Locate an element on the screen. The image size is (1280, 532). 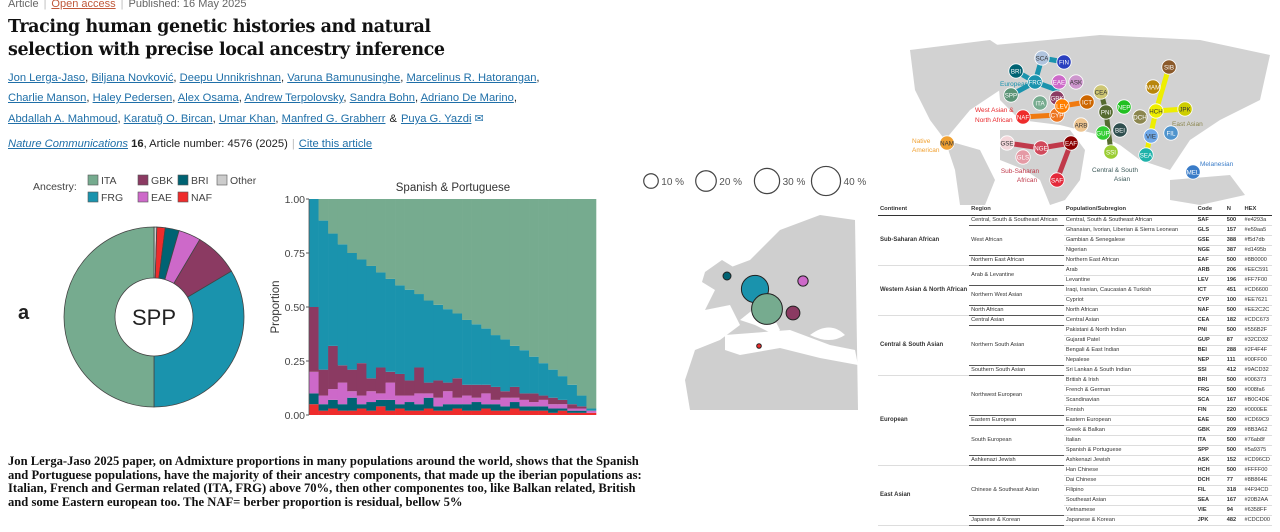
population-node-saf: SAF is located at coordinates (1057, 180).